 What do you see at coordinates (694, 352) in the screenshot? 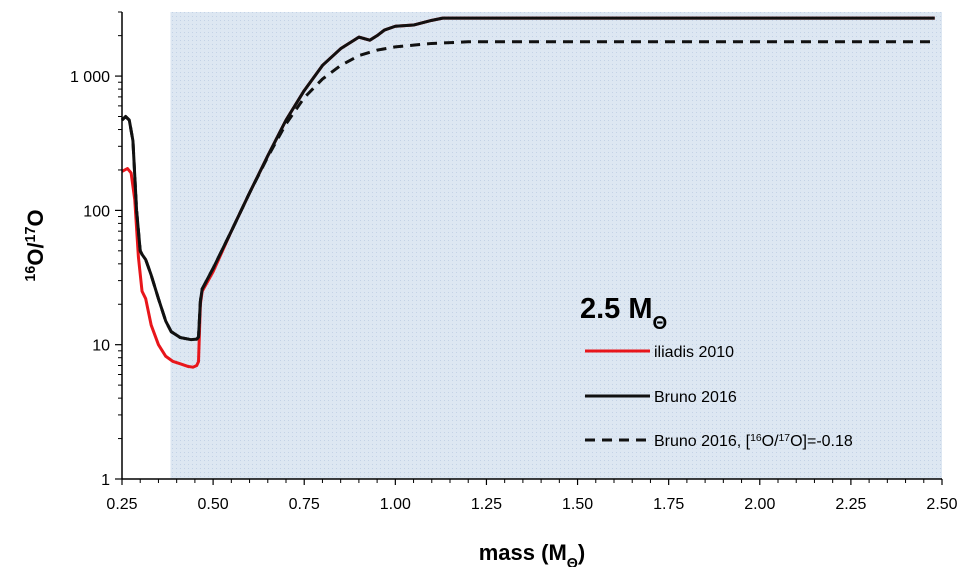
I see `legend-label-1: iliadis 2010` at bounding box center [694, 352].